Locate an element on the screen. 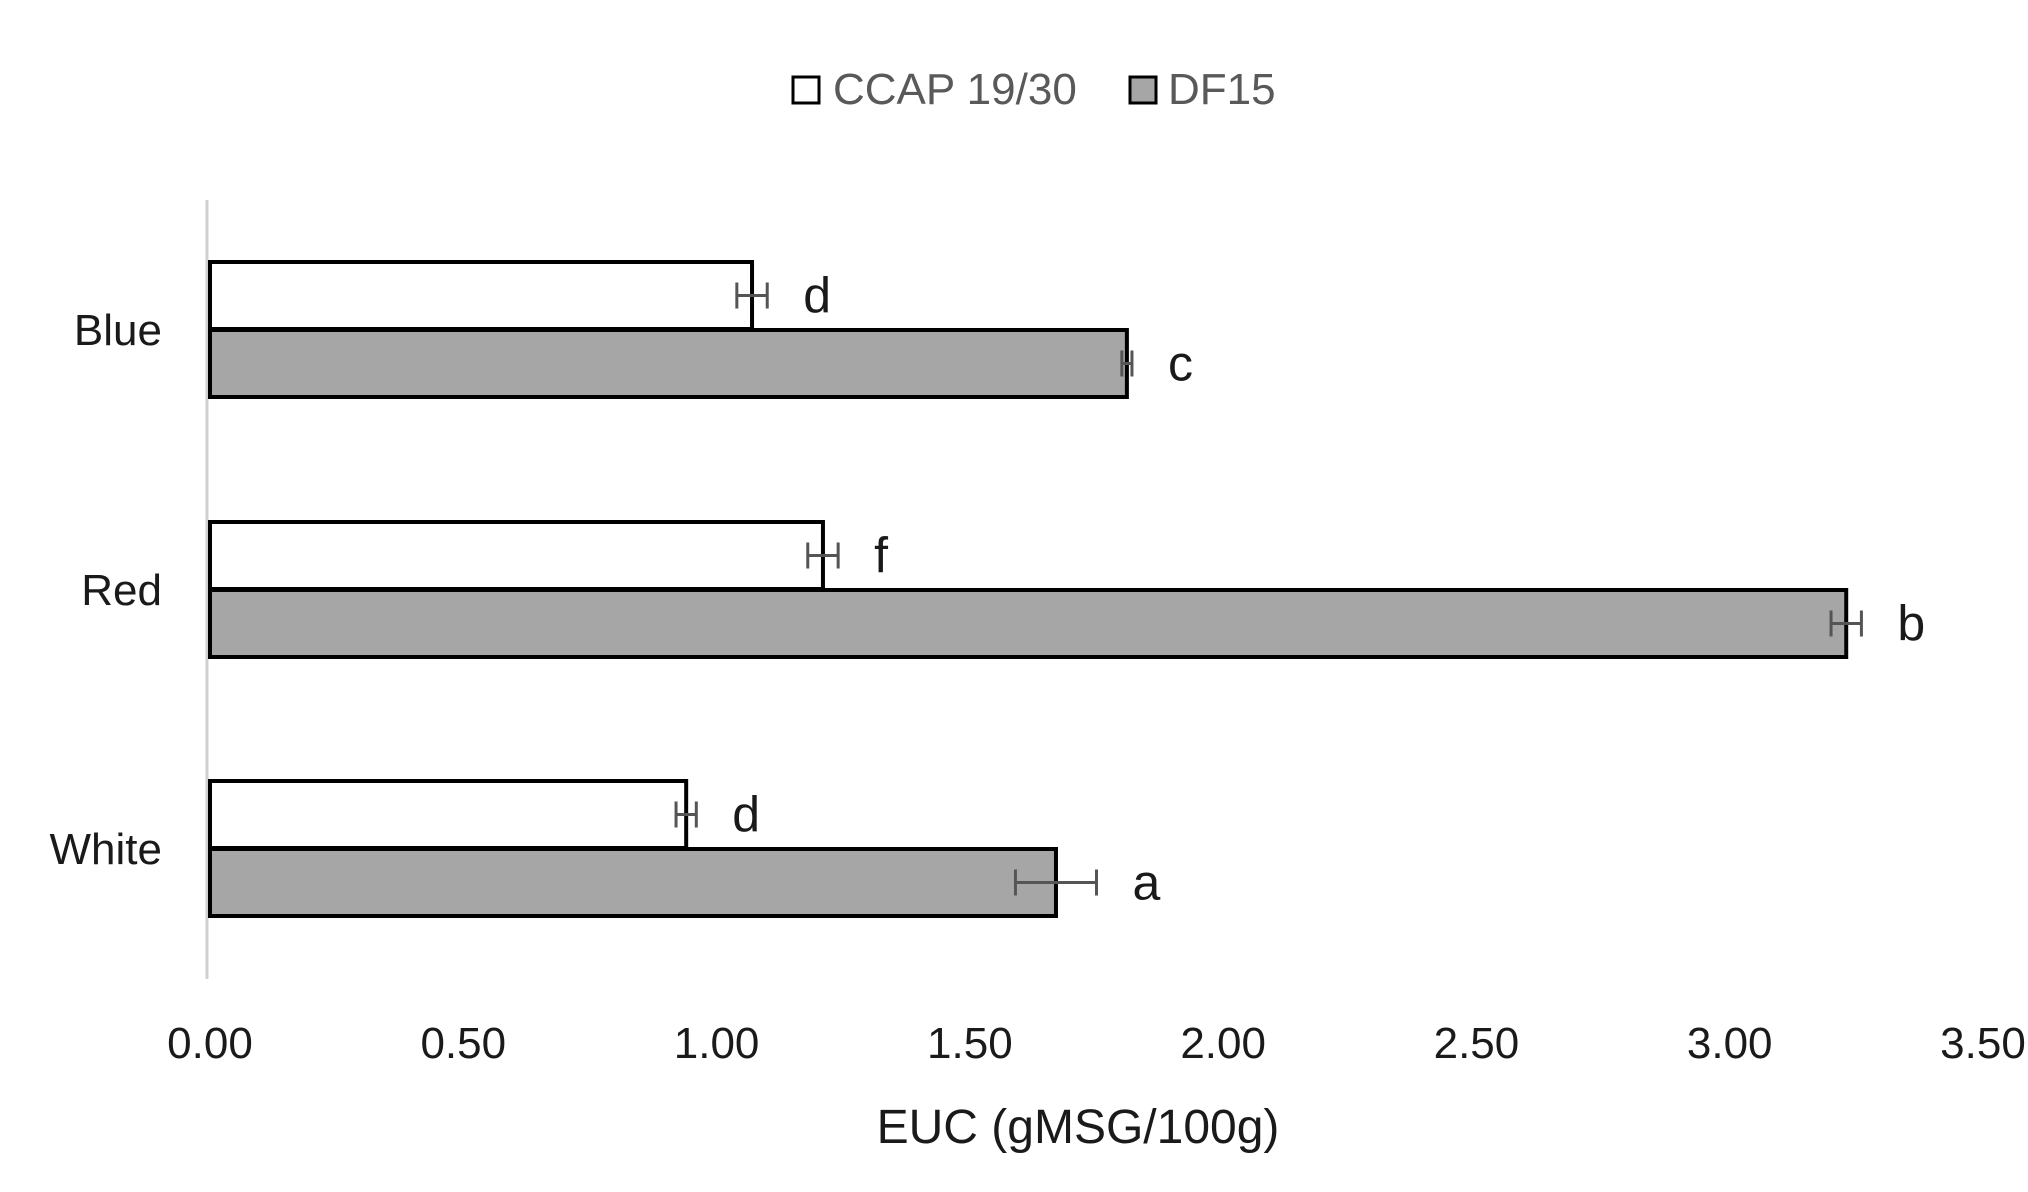 Image resolution: width=2028 pixels, height=1192 pixels. x-tick-label: 1.00 is located at coordinates (717, 1043).